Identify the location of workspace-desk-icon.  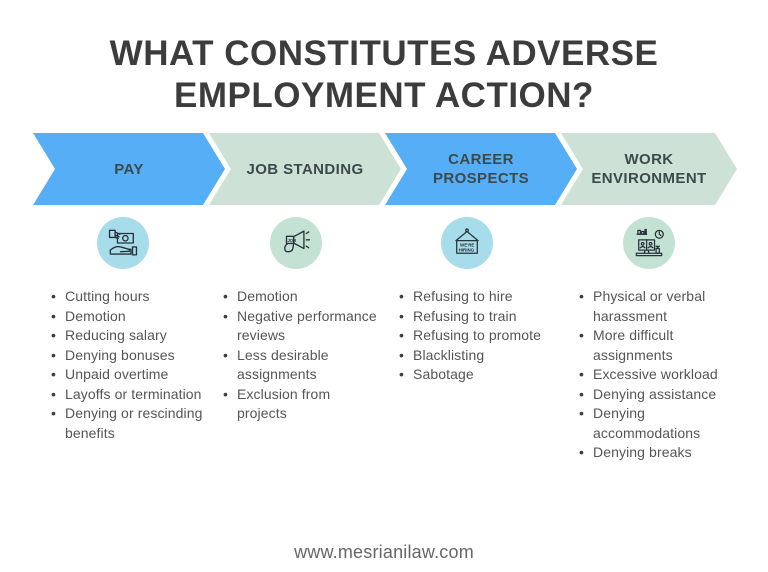
(649, 243).